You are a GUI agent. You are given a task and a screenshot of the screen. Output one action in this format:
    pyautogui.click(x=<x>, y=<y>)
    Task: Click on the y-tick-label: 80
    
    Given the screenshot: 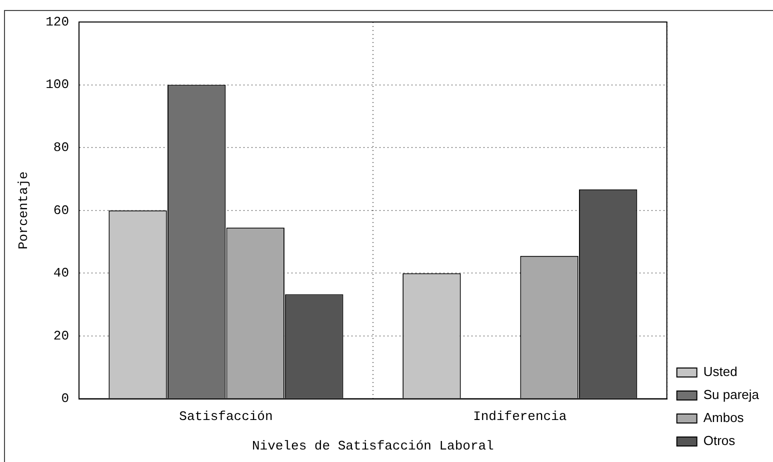 What is the action you would take?
    pyautogui.click(x=61, y=148)
    